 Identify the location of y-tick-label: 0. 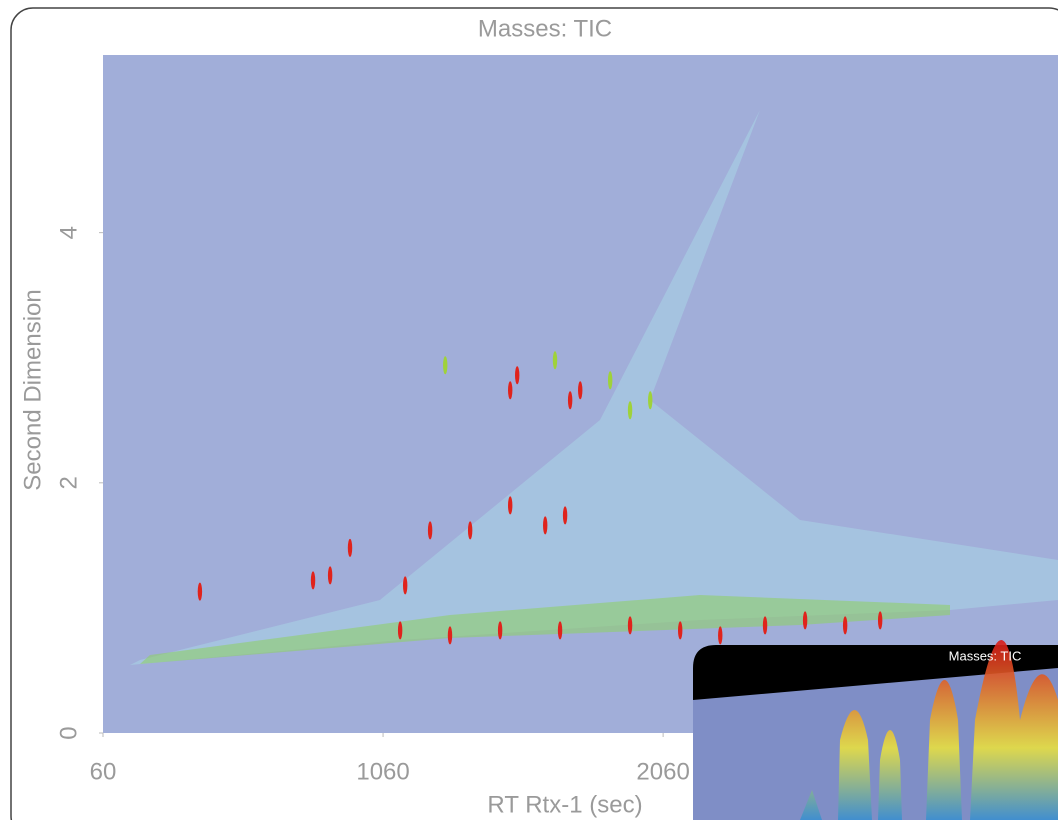
(68, 732).